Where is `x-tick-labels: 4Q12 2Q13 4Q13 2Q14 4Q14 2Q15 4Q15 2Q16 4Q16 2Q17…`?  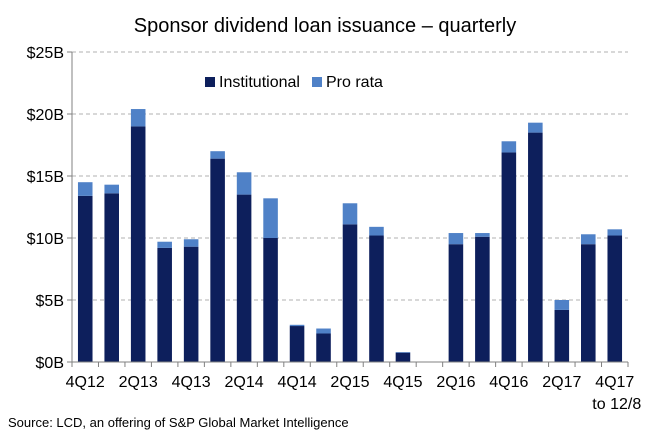 x-tick-labels: 4Q12 2Q13 4Q13 2Q14 4Q14 2Q15 4Q15 2Q16 4Q16 2Q17… is located at coordinates (354, 393).